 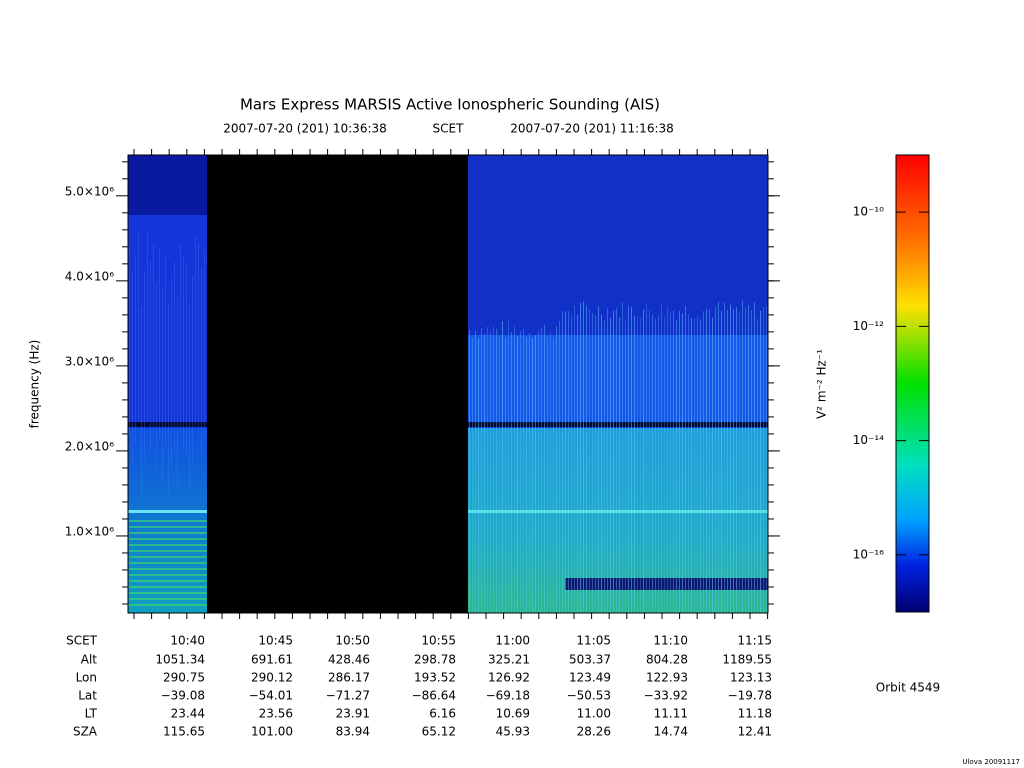 What do you see at coordinates (271, 696) in the screenshot?
I see `ephemeris-value: −54.01` at bounding box center [271, 696].